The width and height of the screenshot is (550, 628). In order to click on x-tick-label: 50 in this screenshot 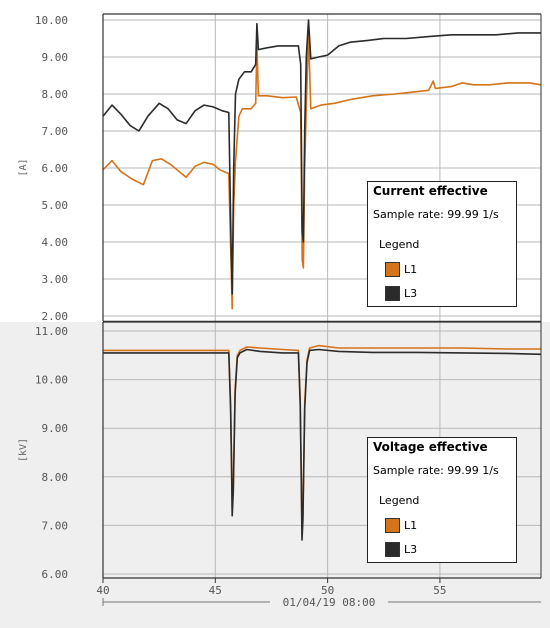, I will do `click(327, 590)`.